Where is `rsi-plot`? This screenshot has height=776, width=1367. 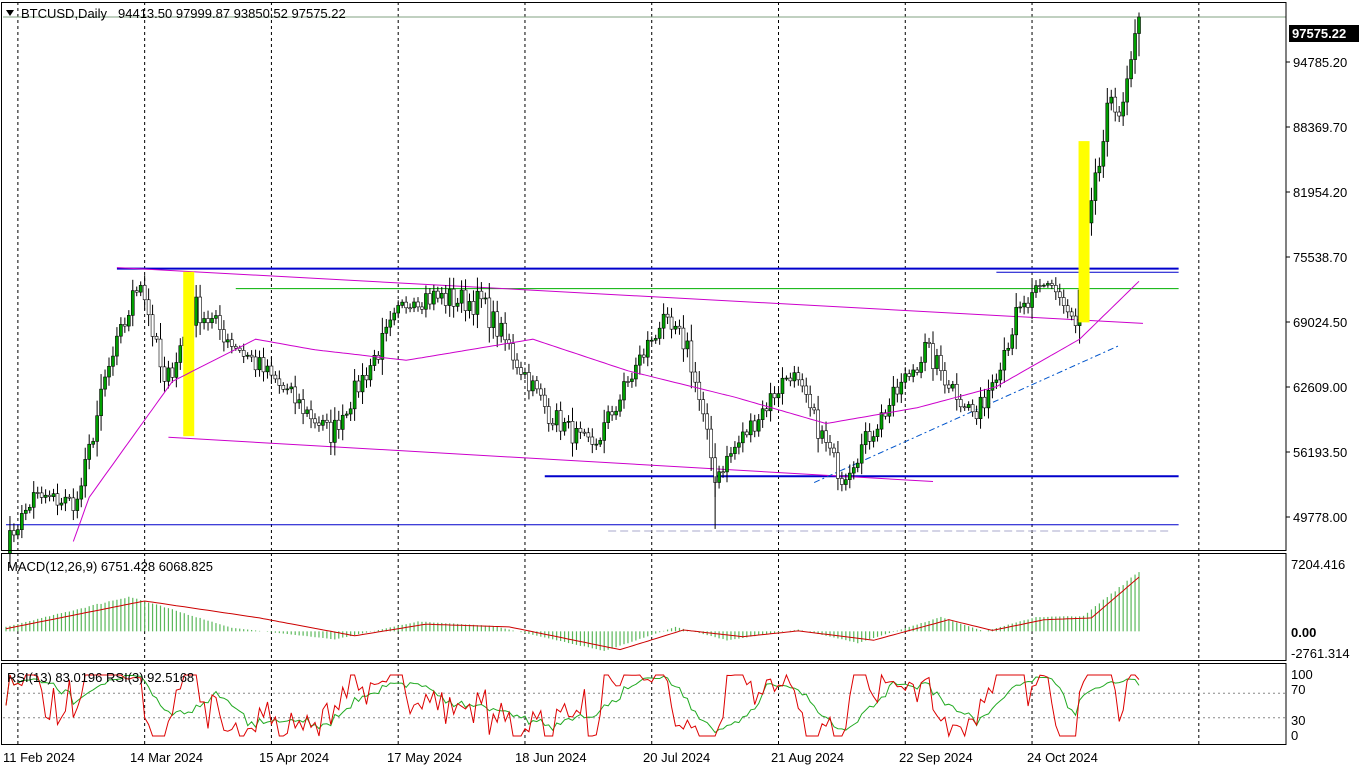
rsi-plot is located at coordinates (644, 705).